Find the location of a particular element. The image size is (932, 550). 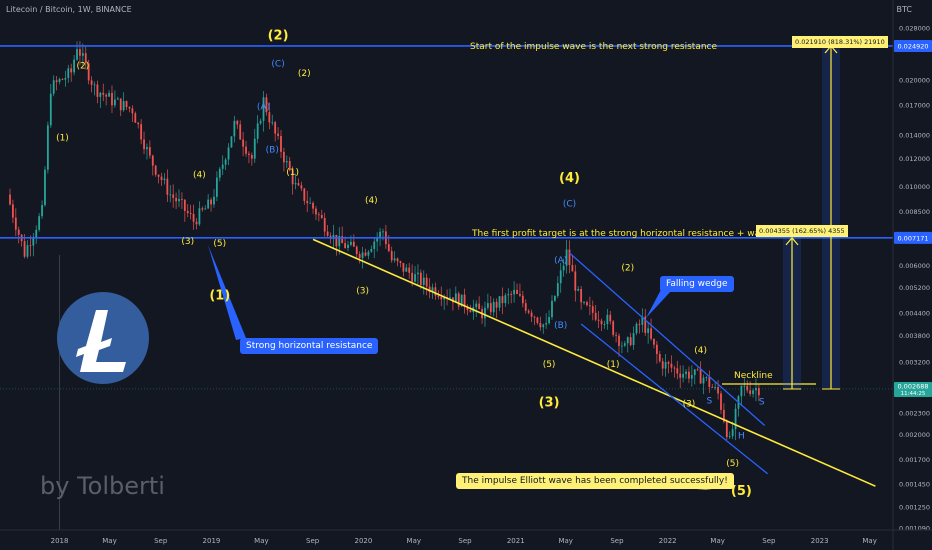

y-tick-label: 0.028000 is located at coordinates (914, 29).